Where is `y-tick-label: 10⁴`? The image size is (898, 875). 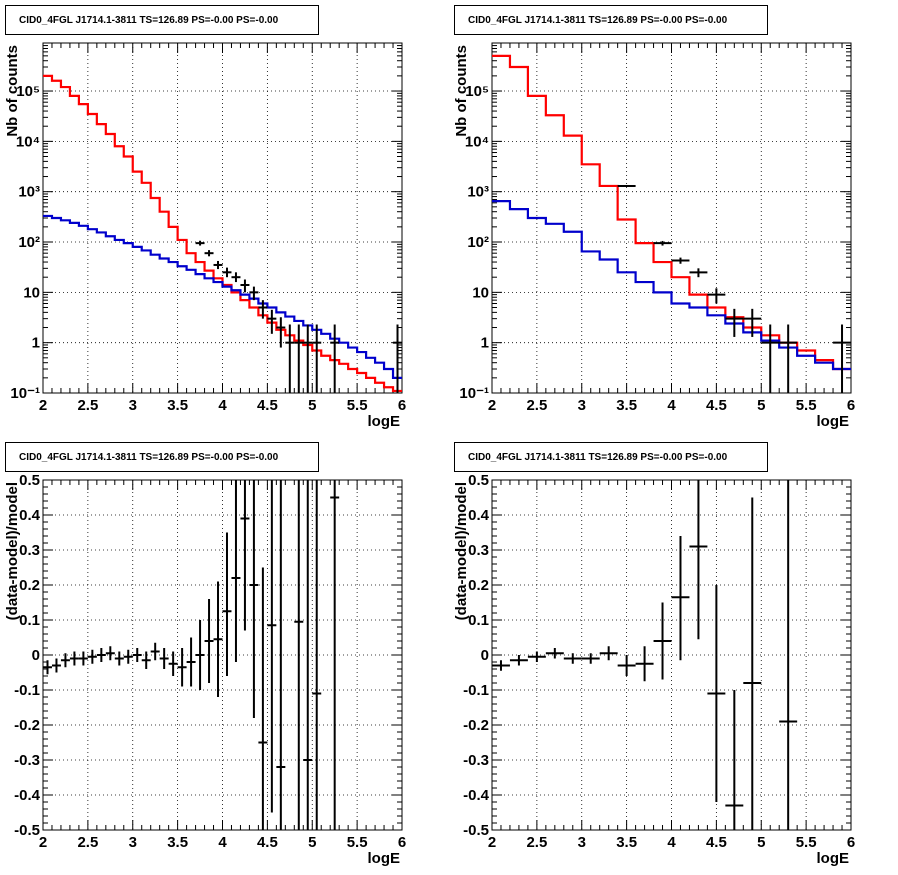 y-tick-label: 10⁴ is located at coordinates (477, 141).